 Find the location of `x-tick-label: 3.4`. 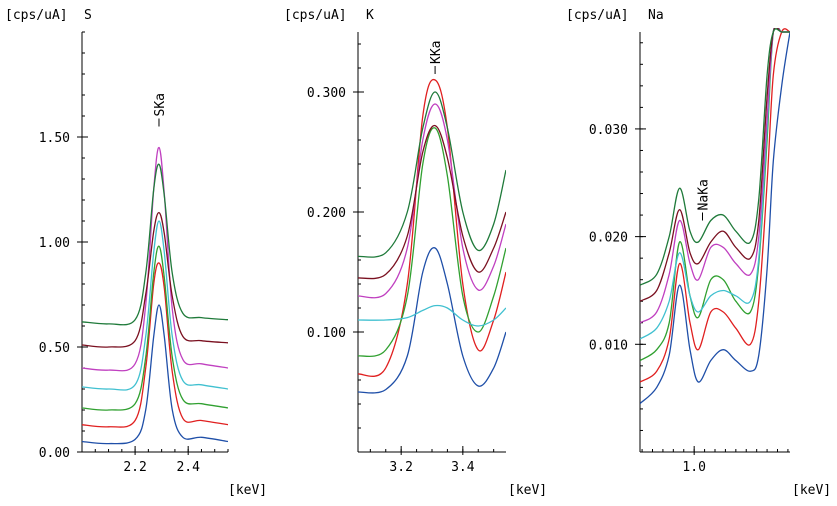

x-tick-label: 3.4 is located at coordinates (463, 467).